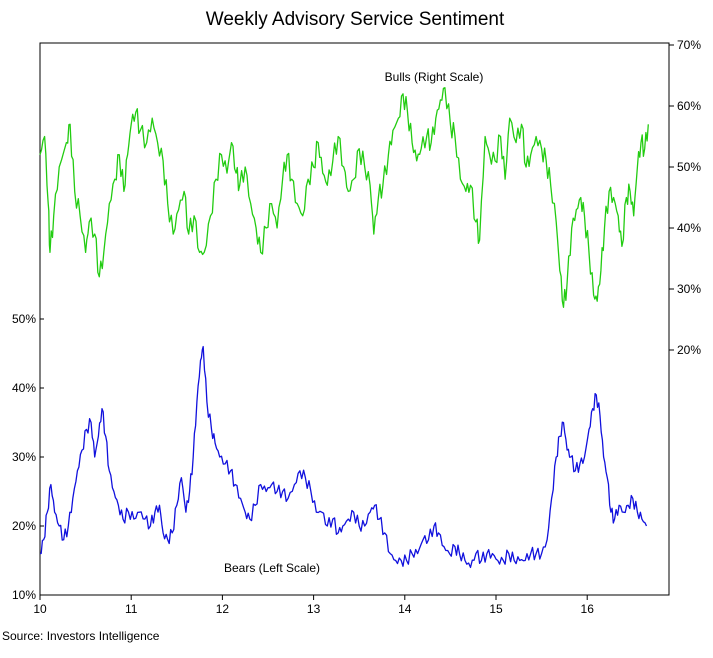 The height and width of the screenshot is (658, 713). I want to click on right-tick-label: 50%, so click(689, 167).